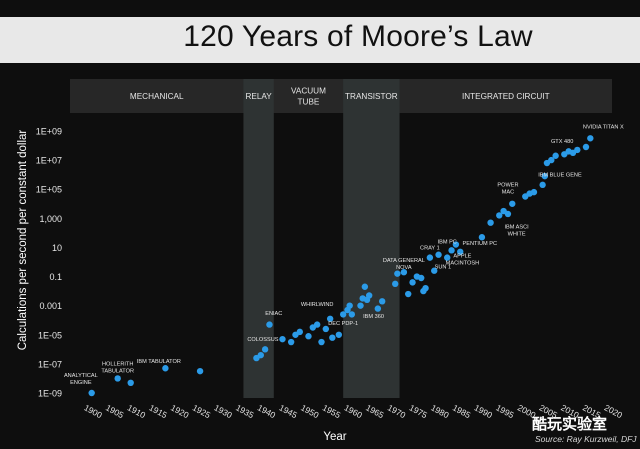 Image resolution: width=640 pixels, height=449 pixels. What do you see at coordinates (516, 227) in the screenshot?
I see `point-annotation: IBM ASCI` at bounding box center [516, 227].